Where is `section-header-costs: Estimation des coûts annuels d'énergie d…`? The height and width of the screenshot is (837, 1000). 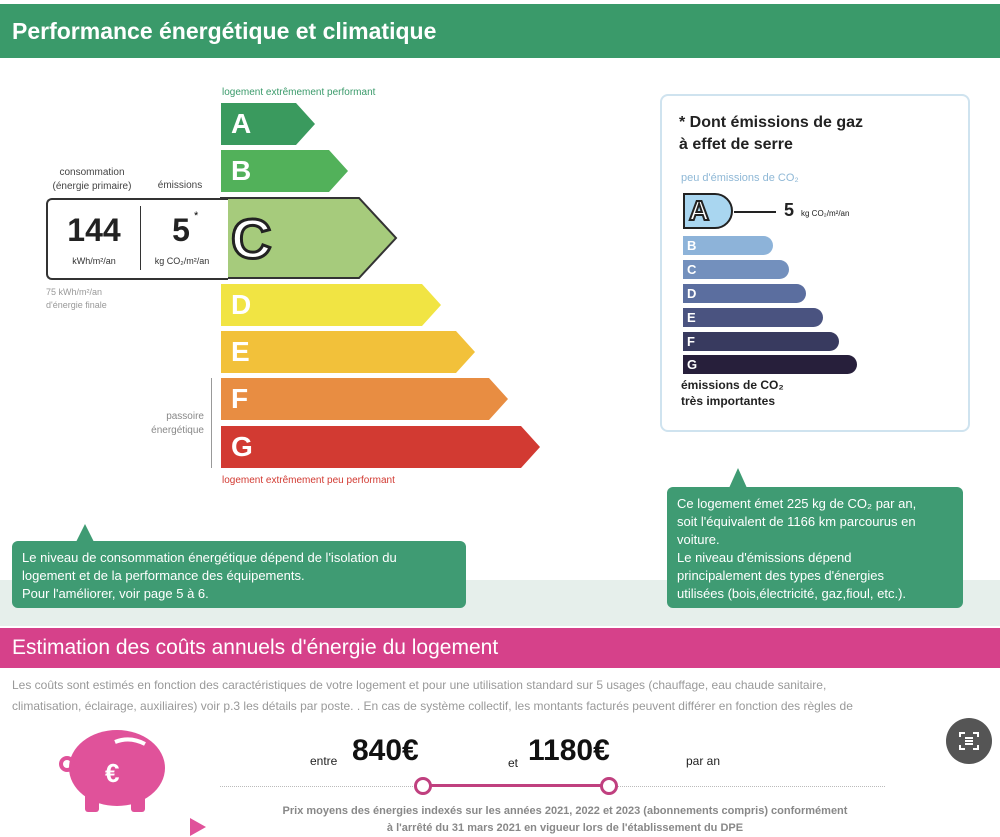
section-header-costs: Estimation des coûts annuels d'énergie d… is located at coordinates (500, 648).